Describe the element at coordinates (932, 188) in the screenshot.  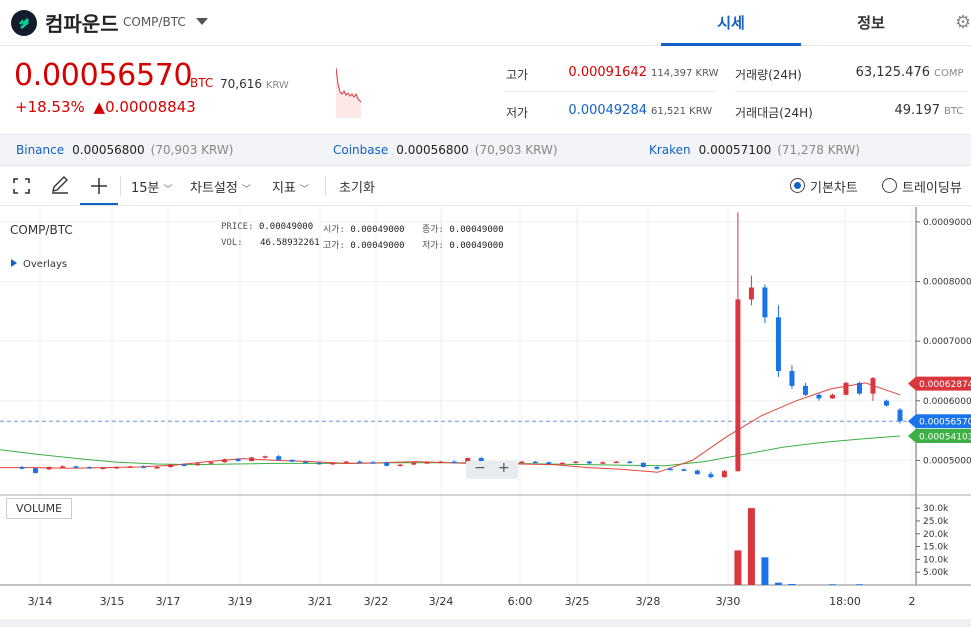
I see `radio-tradingview-label: 트레이딩뷰` at that location.